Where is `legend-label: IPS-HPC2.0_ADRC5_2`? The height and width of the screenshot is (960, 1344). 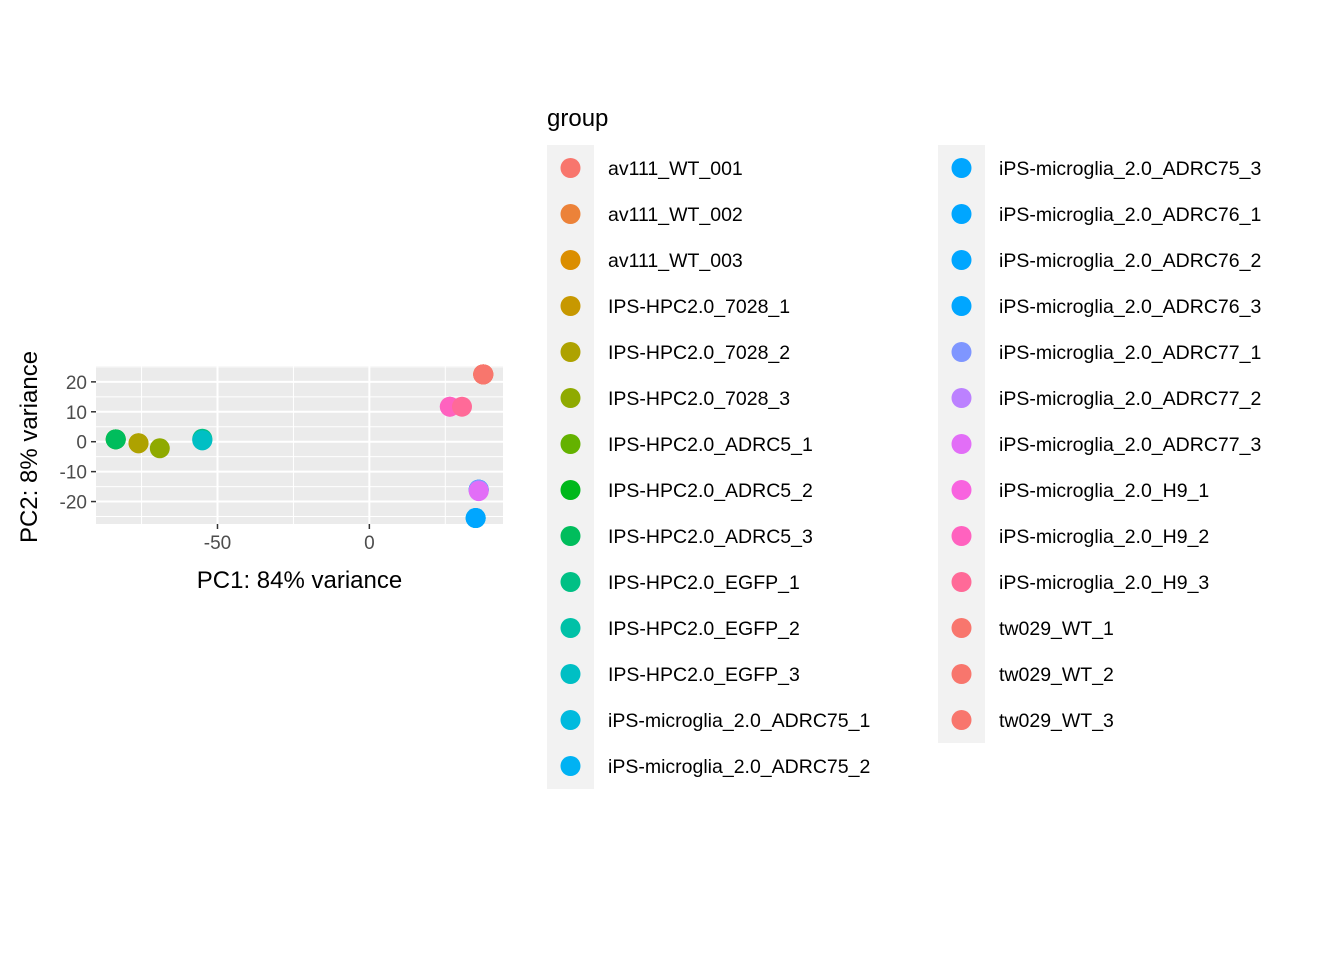
legend-label: IPS-HPC2.0_ADRC5_2 is located at coordinates (710, 491).